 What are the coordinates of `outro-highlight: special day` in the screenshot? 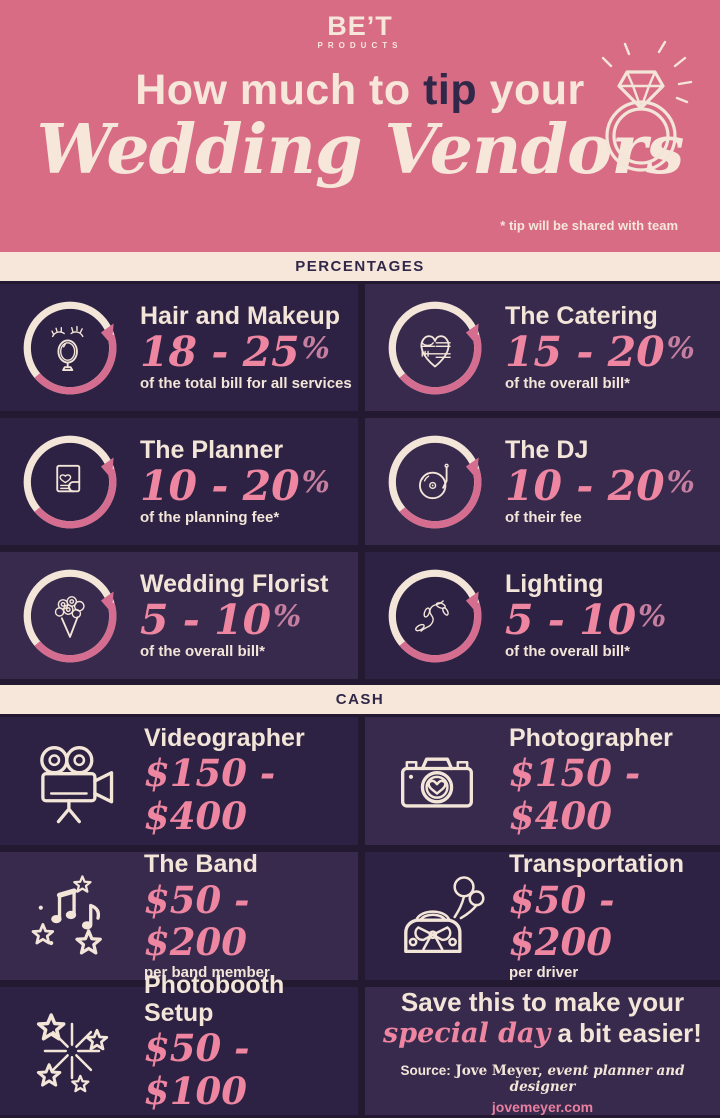 It's located at (467, 1034).